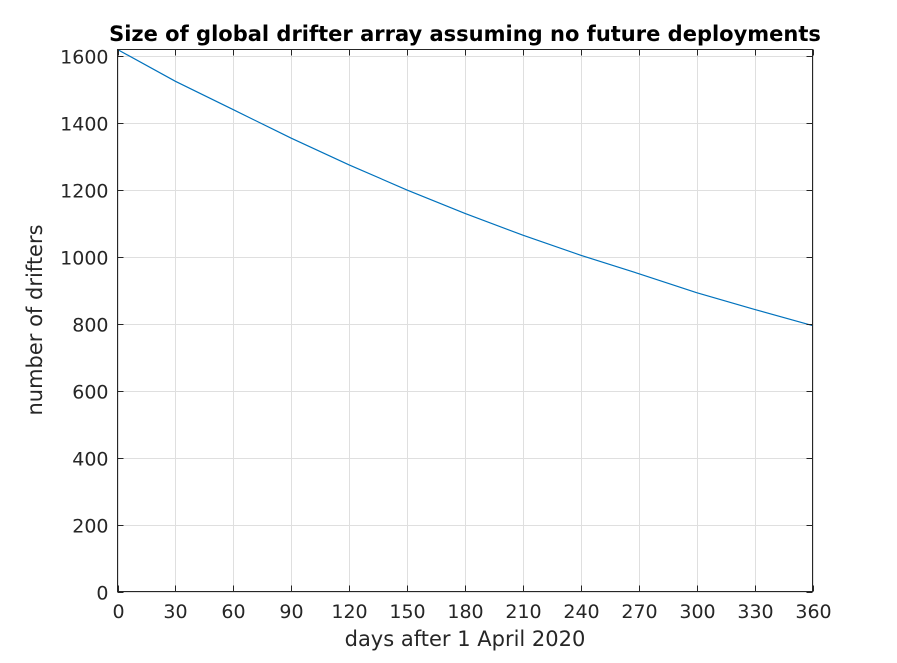  What do you see at coordinates (639, 612) in the screenshot?
I see `x-tick-label: 270` at bounding box center [639, 612].